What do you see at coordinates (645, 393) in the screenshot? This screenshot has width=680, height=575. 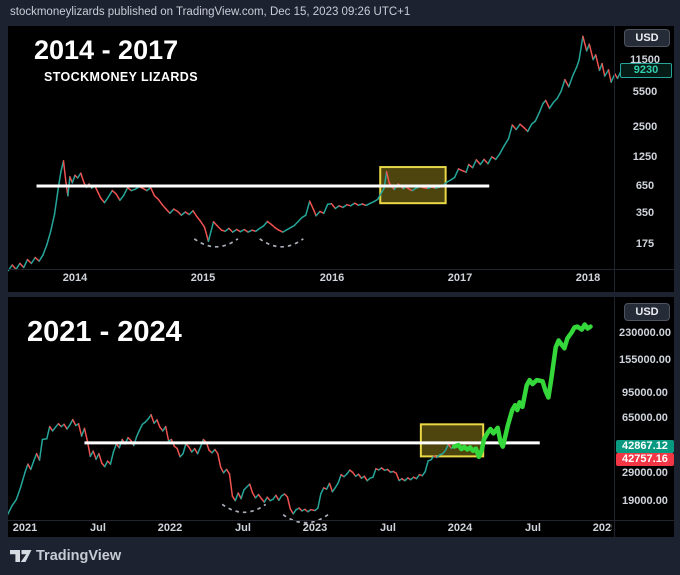 I see `y-axis-tick: 95000.00` at bounding box center [645, 393].